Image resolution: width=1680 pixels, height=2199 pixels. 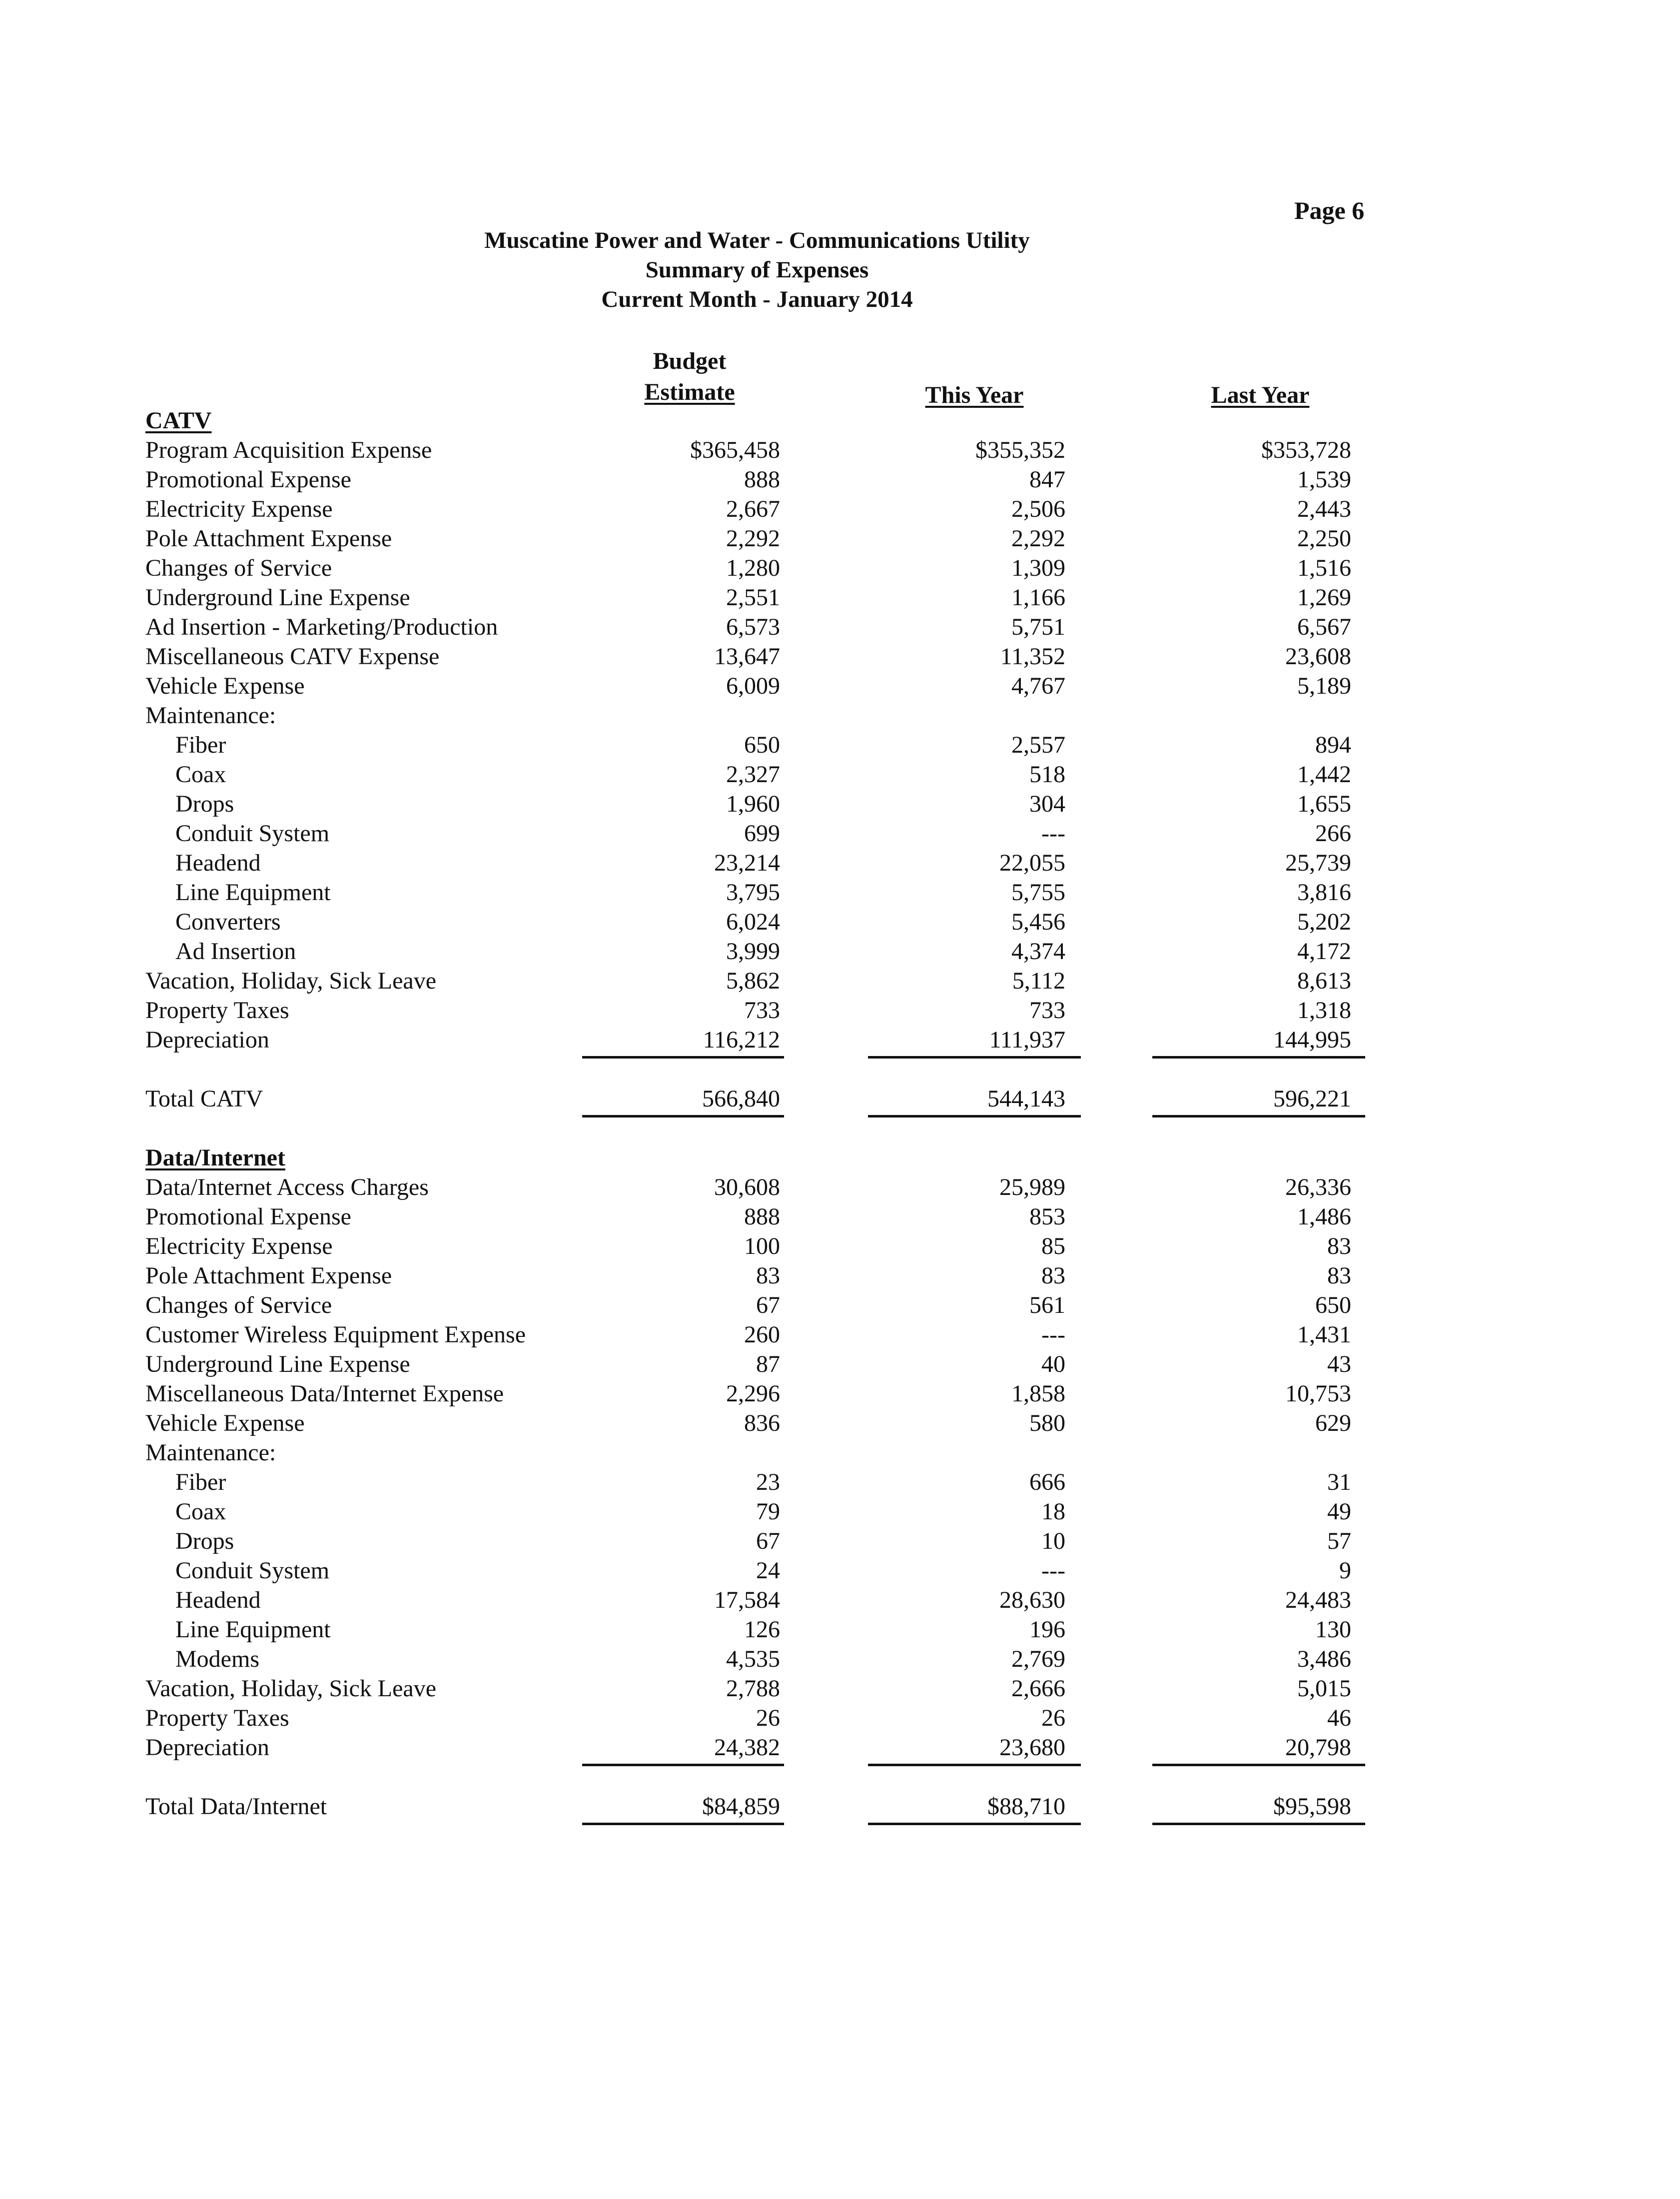 I want to click on this-year-value: 83, so click(x=1053, y=1275).